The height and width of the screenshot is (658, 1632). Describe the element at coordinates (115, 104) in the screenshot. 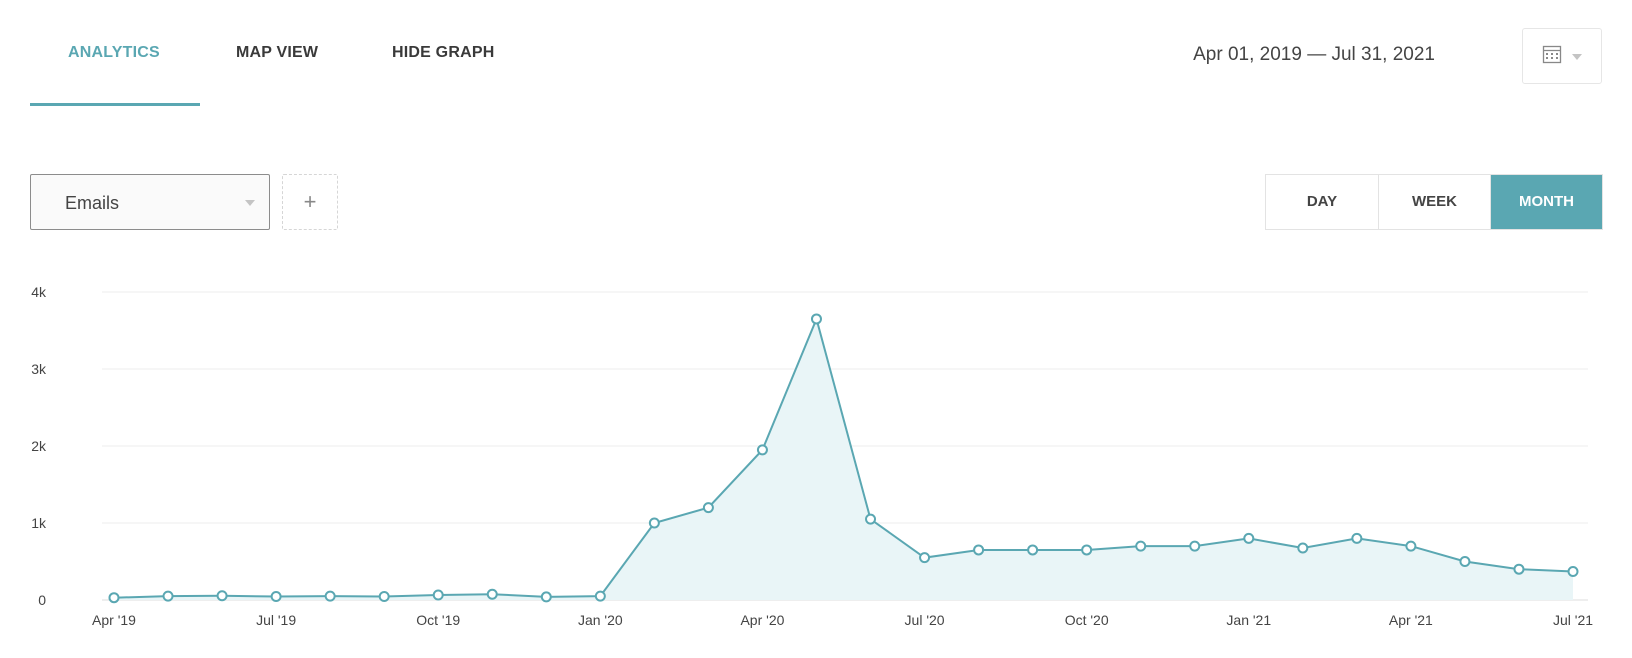

I see `active-tab-indicator` at that location.